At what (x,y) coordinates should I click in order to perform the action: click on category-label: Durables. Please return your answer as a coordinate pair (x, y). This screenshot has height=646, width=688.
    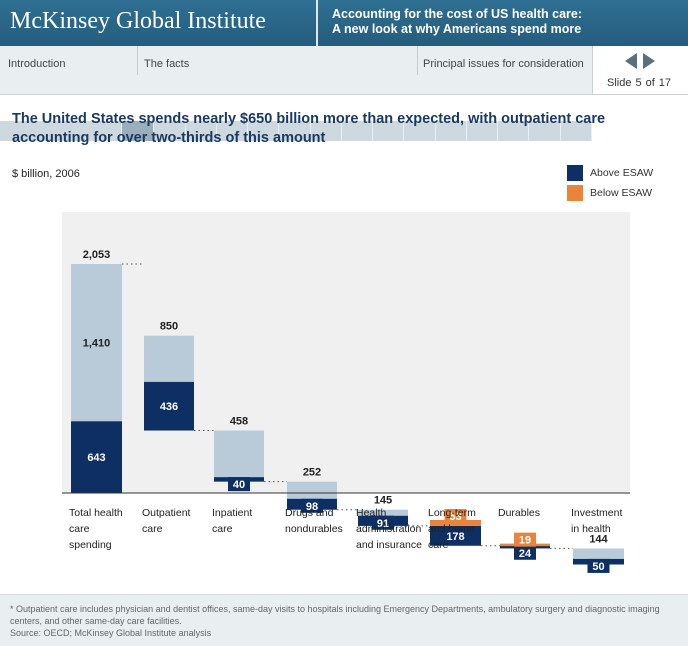
    Looking at the image, I should click on (519, 513).